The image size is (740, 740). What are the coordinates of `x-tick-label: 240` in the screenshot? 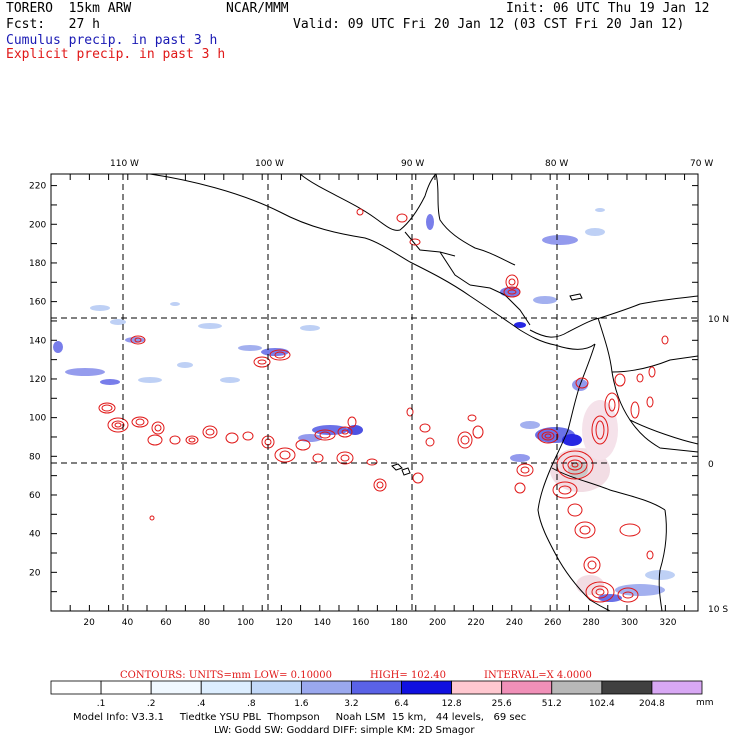 It's located at (514, 623).